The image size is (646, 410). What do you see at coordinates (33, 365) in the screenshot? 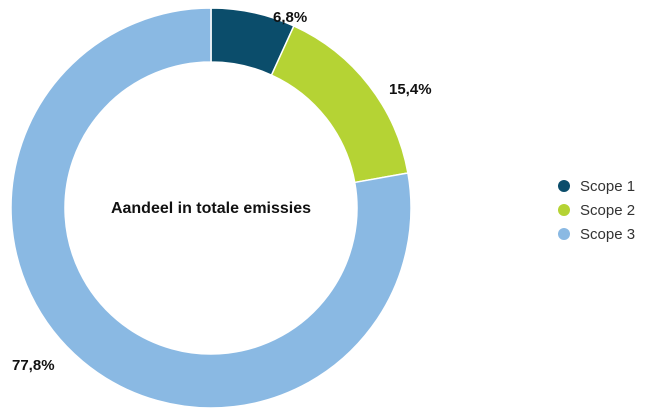
I see `data-label-scope-3: 77,8%` at bounding box center [33, 365].